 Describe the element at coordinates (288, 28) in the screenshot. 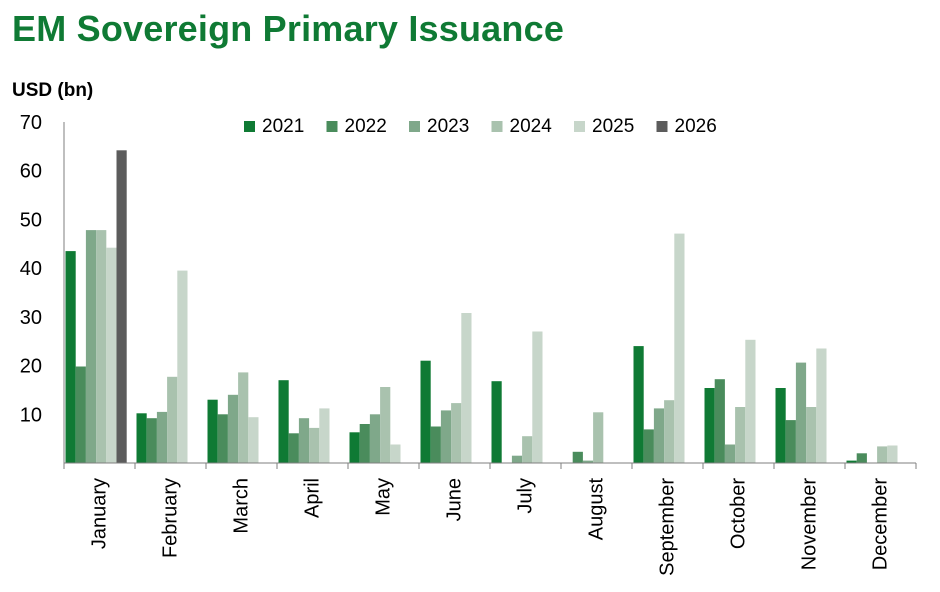

I see `chart-title: EM Sovereign Primary Issuance` at that location.